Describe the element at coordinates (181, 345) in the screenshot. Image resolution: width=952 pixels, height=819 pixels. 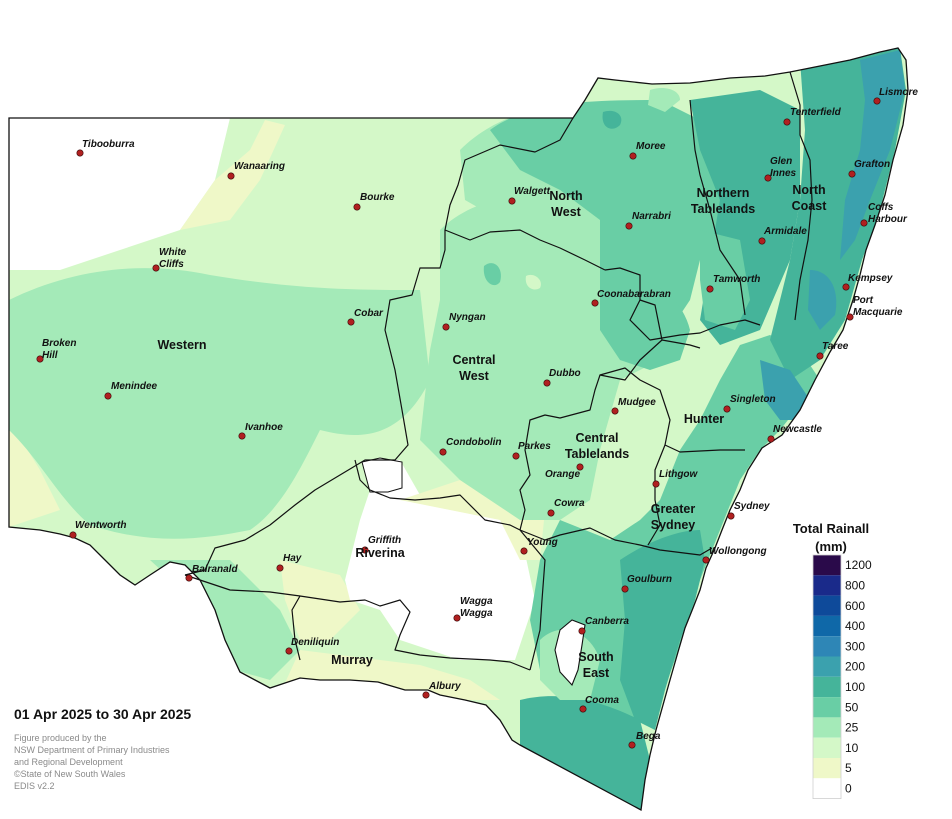
I see `region-western: Western` at that location.